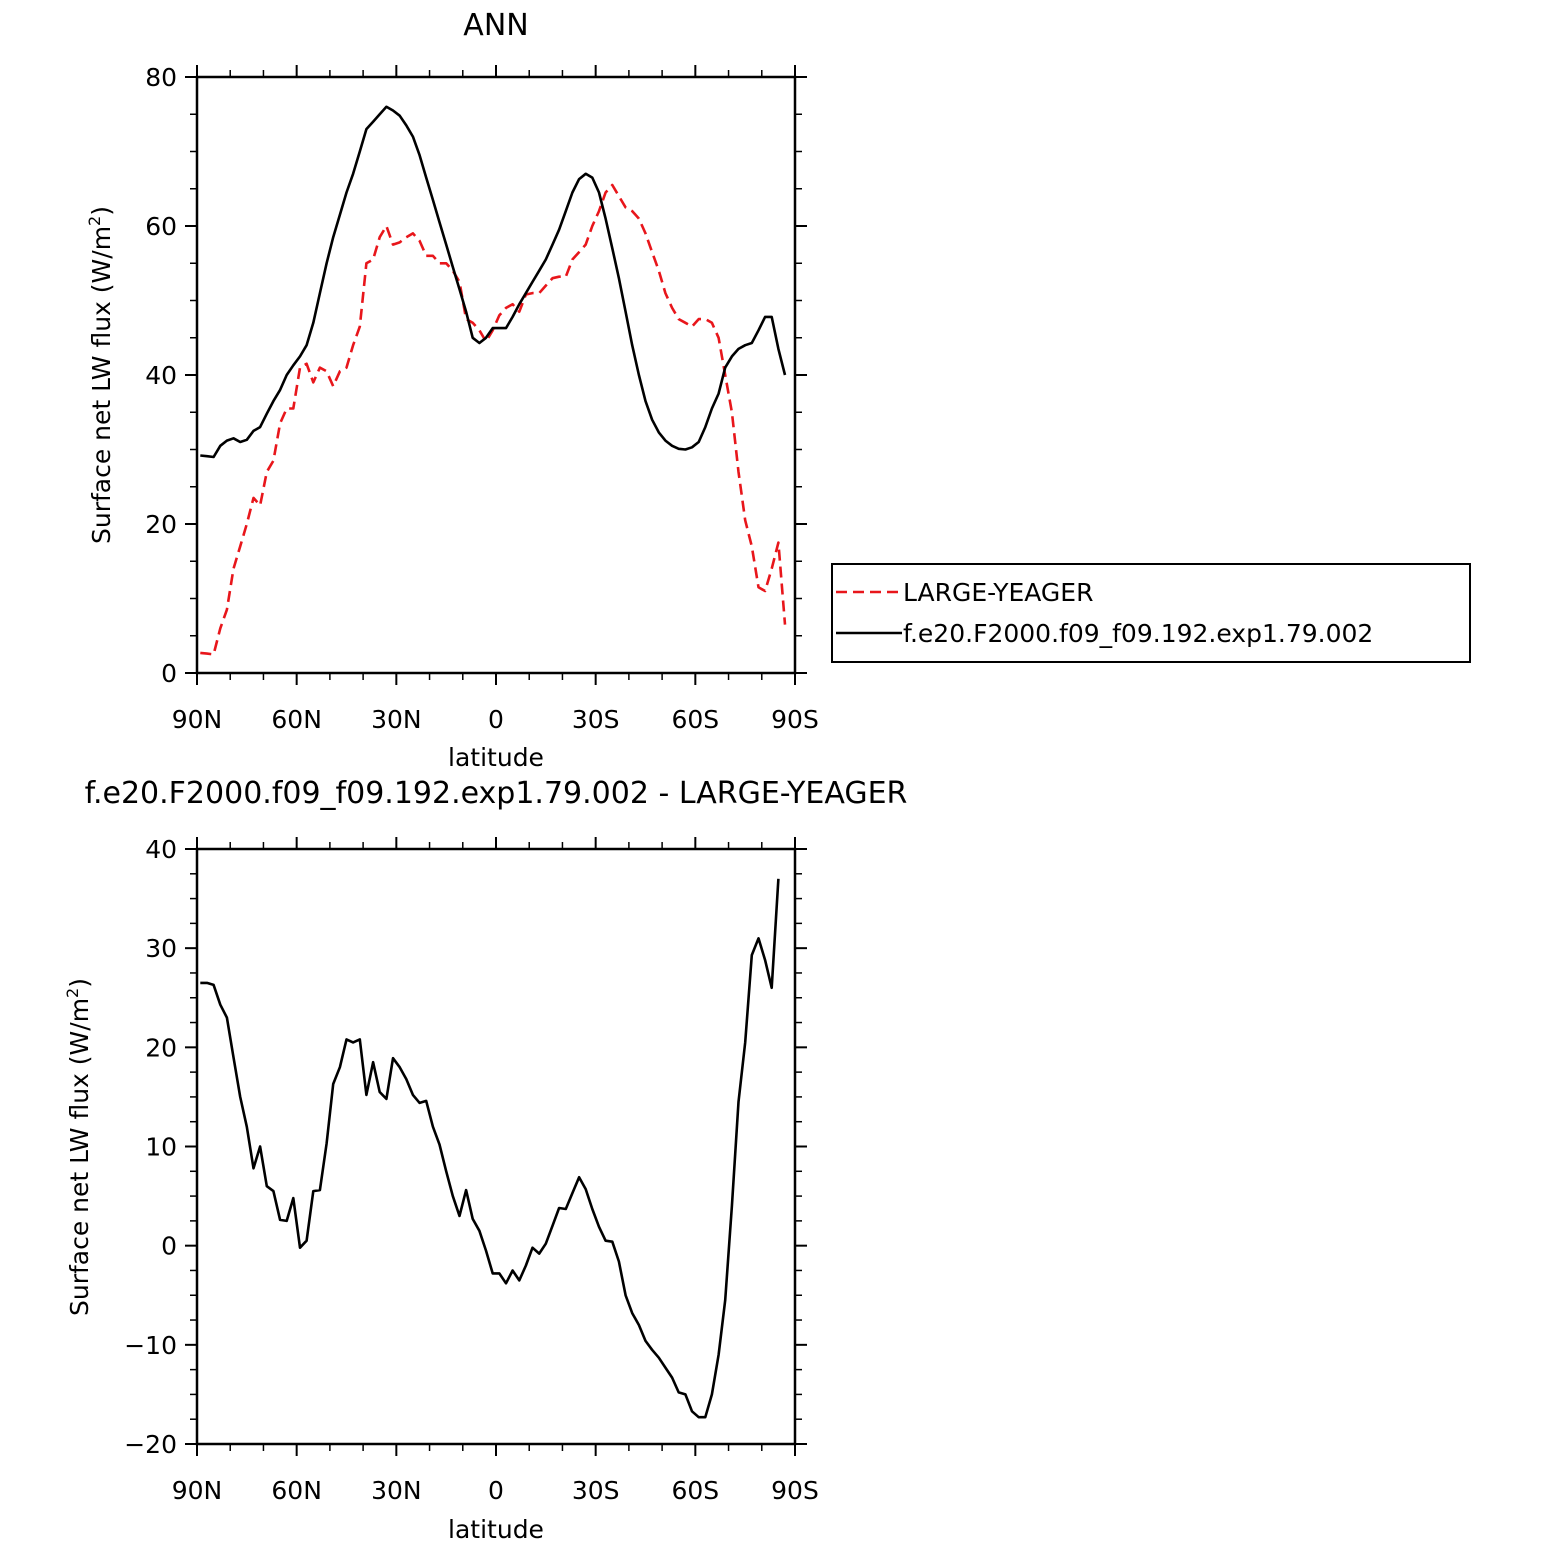 The height and width of the screenshot is (1552, 1555). What do you see at coordinates (296, 1490) in the screenshot?
I see `bottom-x-tick-label: 60N` at bounding box center [296, 1490].